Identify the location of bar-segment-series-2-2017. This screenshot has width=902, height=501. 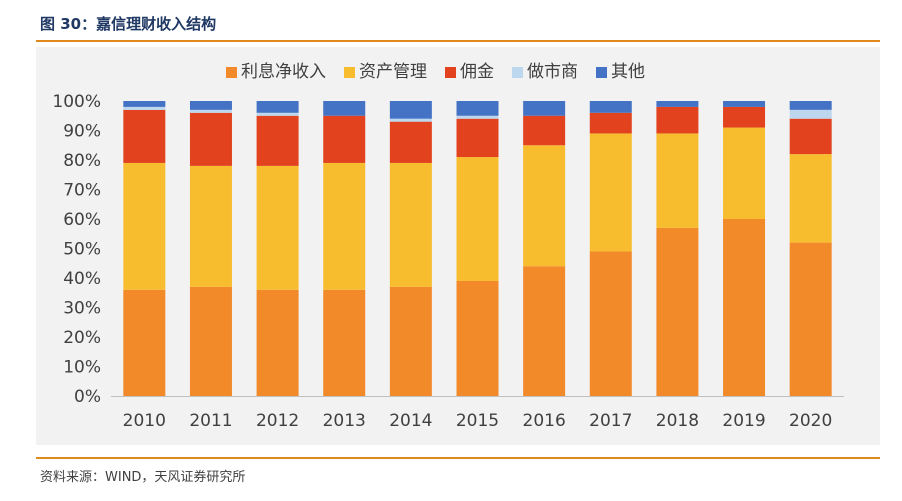
(610, 123).